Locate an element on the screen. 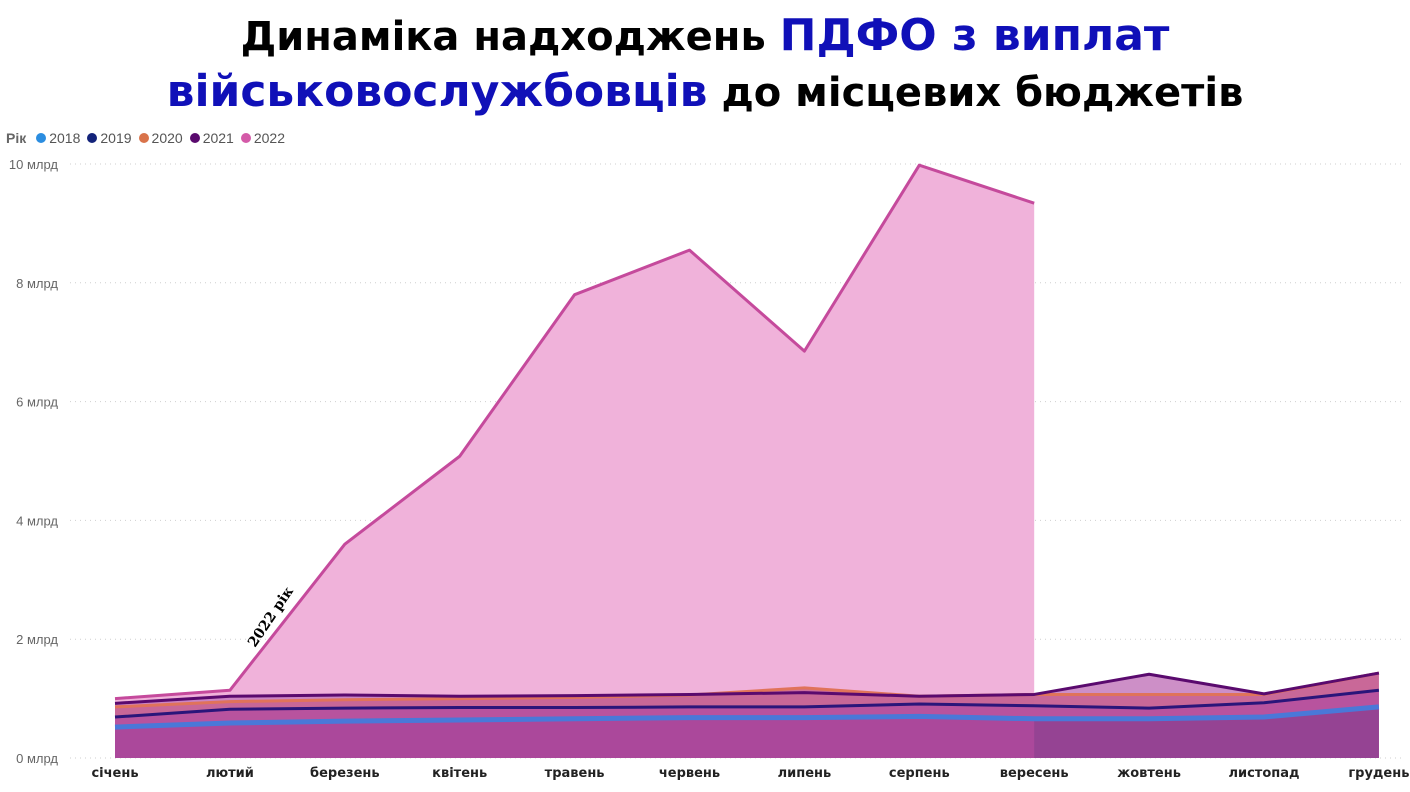 The width and height of the screenshot is (1410, 792). title-text: до місцевих бюджетів is located at coordinates (975, 93).